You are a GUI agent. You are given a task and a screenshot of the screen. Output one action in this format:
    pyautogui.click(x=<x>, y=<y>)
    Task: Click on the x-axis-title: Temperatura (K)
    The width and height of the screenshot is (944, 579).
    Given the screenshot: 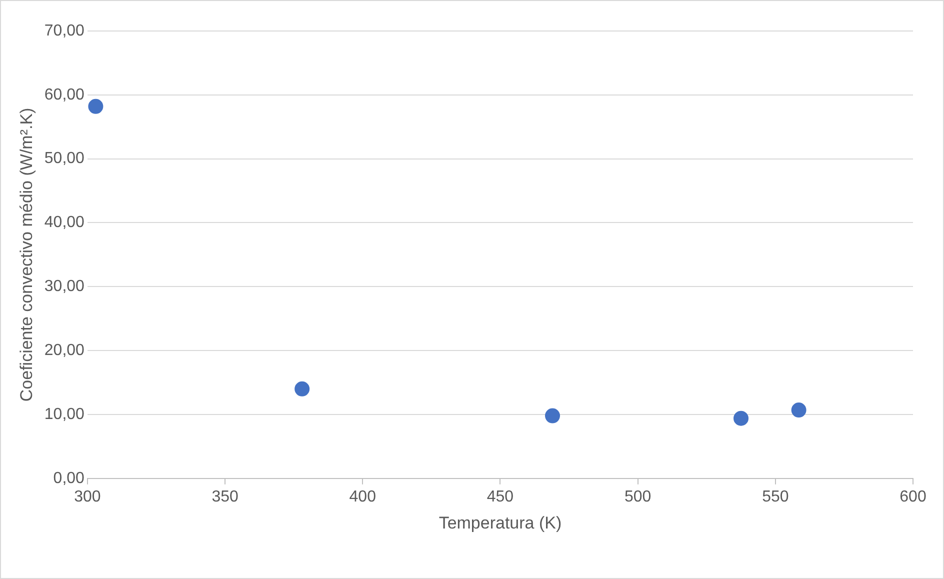 What is the action you would take?
    pyautogui.click(x=500, y=522)
    